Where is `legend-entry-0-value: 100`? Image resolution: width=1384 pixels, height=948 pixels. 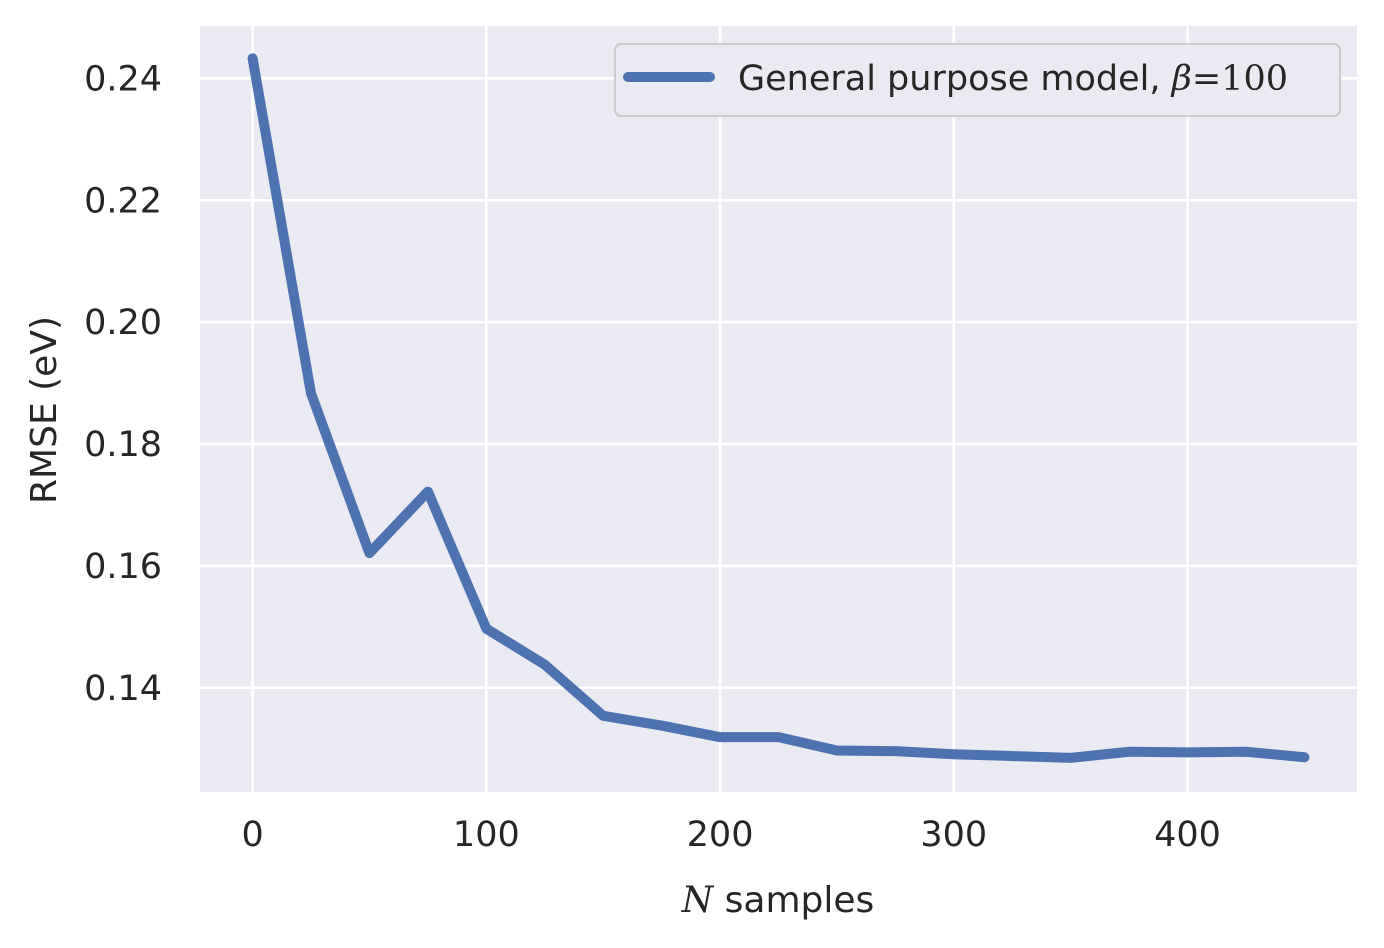 legend-entry-0-value: 100 is located at coordinates (1254, 79).